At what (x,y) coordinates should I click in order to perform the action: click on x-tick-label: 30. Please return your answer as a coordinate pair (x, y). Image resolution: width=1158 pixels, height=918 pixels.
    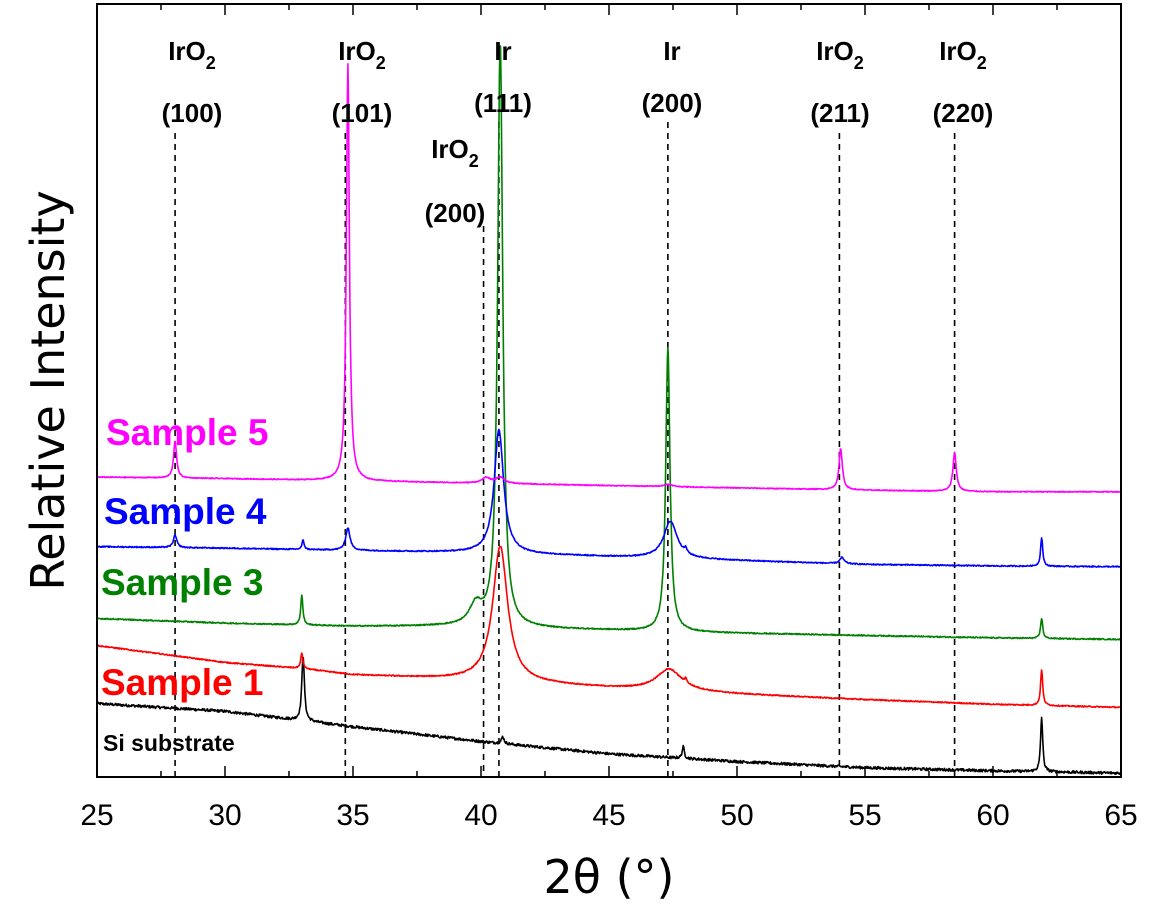
    Looking at the image, I should click on (224, 815).